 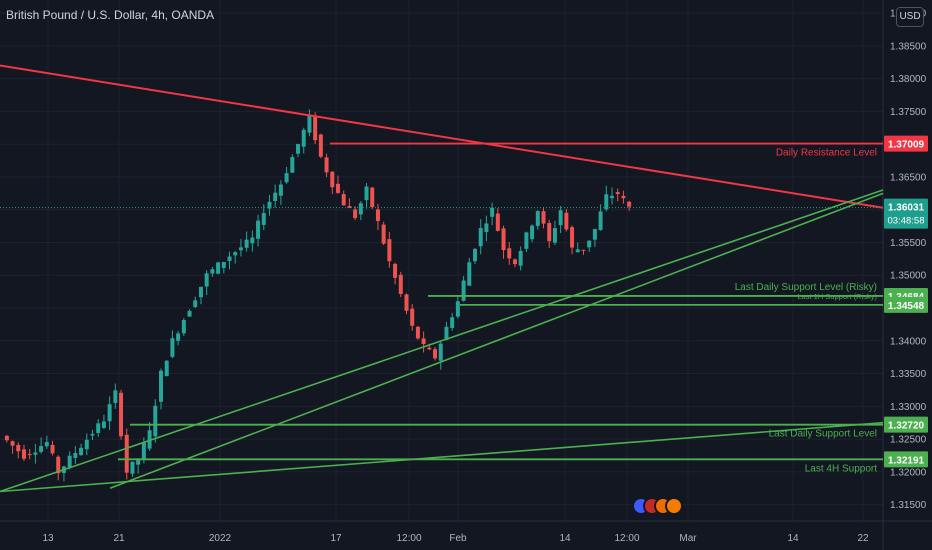 What do you see at coordinates (408, 538) in the screenshot?
I see `x-tick-label: 12:00` at bounding box center [408, 538].